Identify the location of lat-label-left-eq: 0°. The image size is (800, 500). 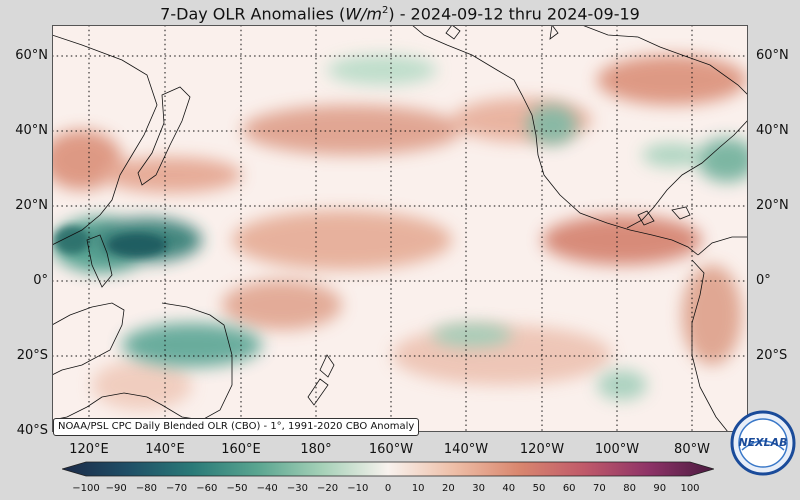
(40, 280).